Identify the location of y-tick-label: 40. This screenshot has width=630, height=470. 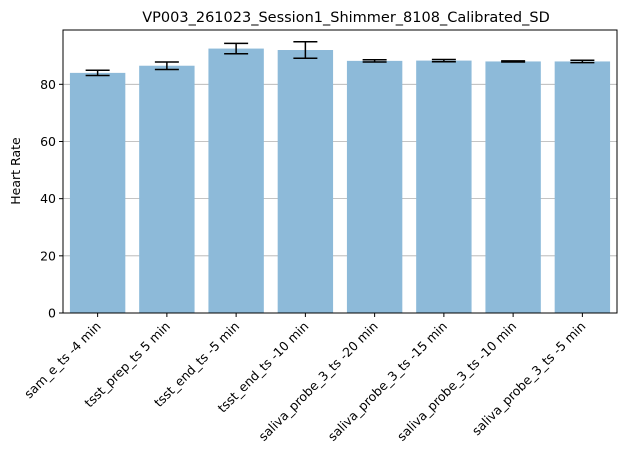
(48, 198).